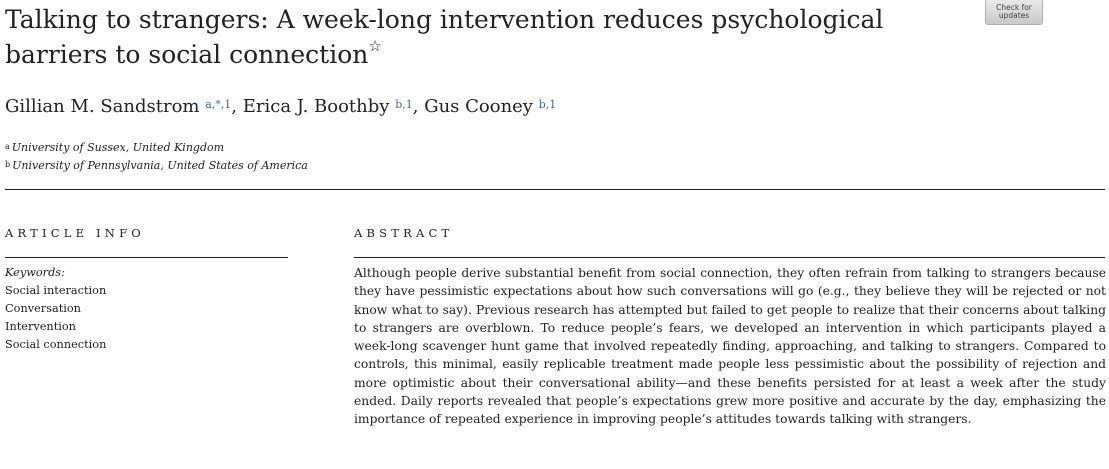  I want to click on author-name: Gus Cooney, so click(478, 106).